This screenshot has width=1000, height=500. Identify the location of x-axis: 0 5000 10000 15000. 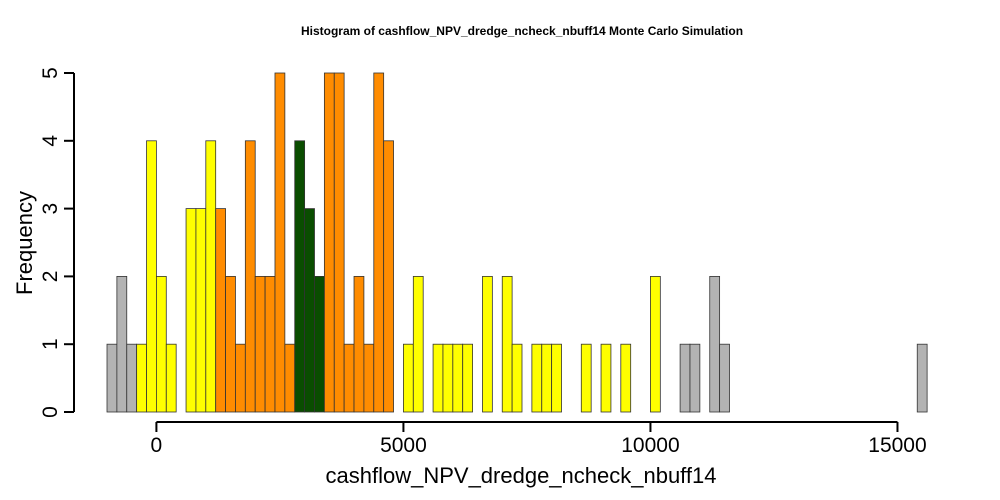
(539, 439).